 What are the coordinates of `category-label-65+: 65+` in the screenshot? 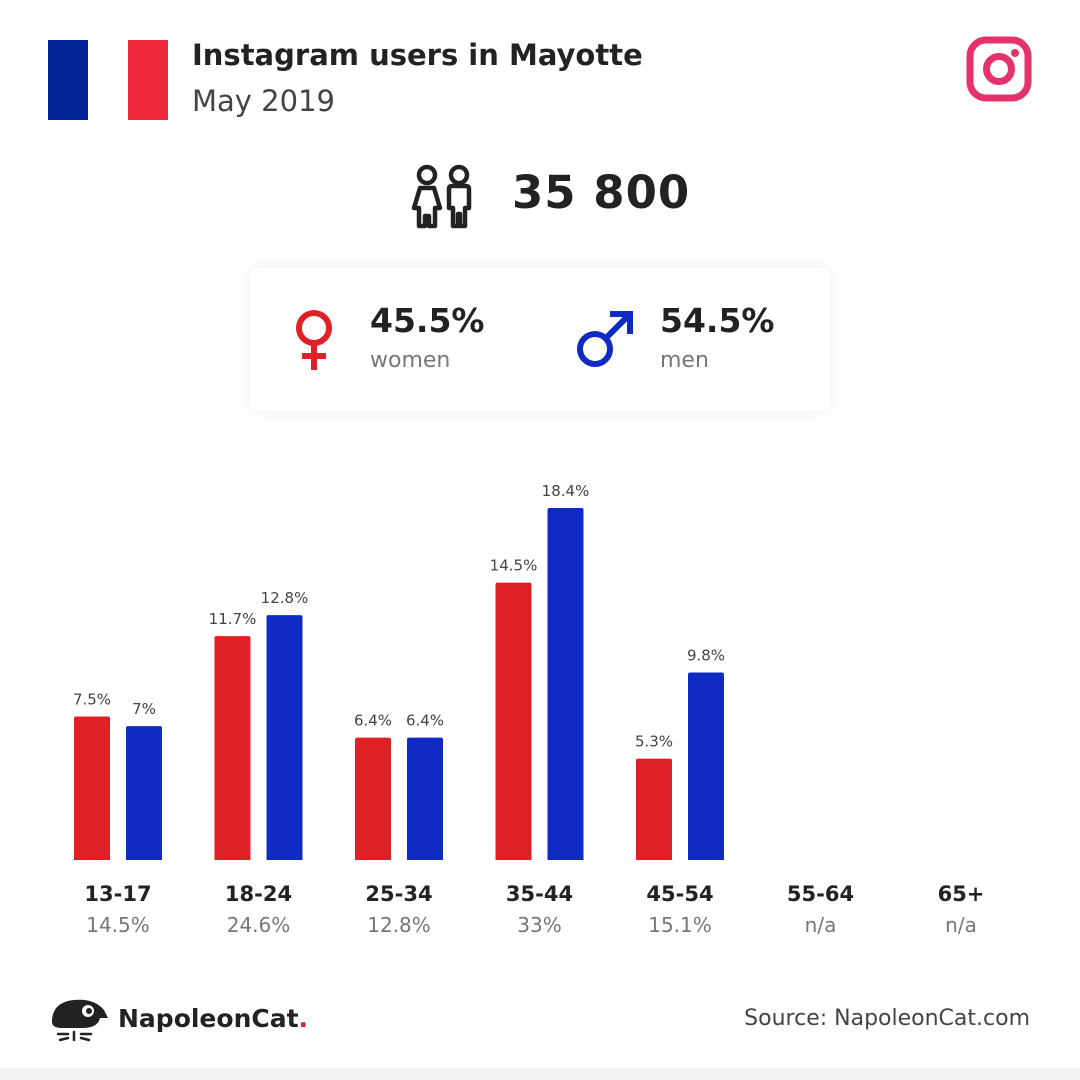 It's located at (961, 894).